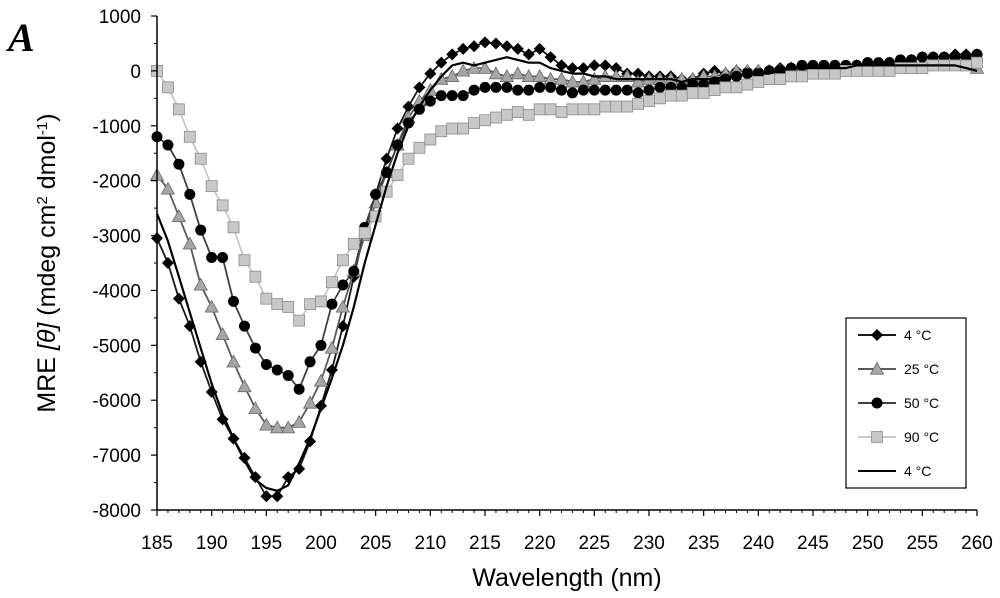  Describe the element at coordinates (116, 456) in the screenshot. I see `y-tick-label: -7000` at that location.